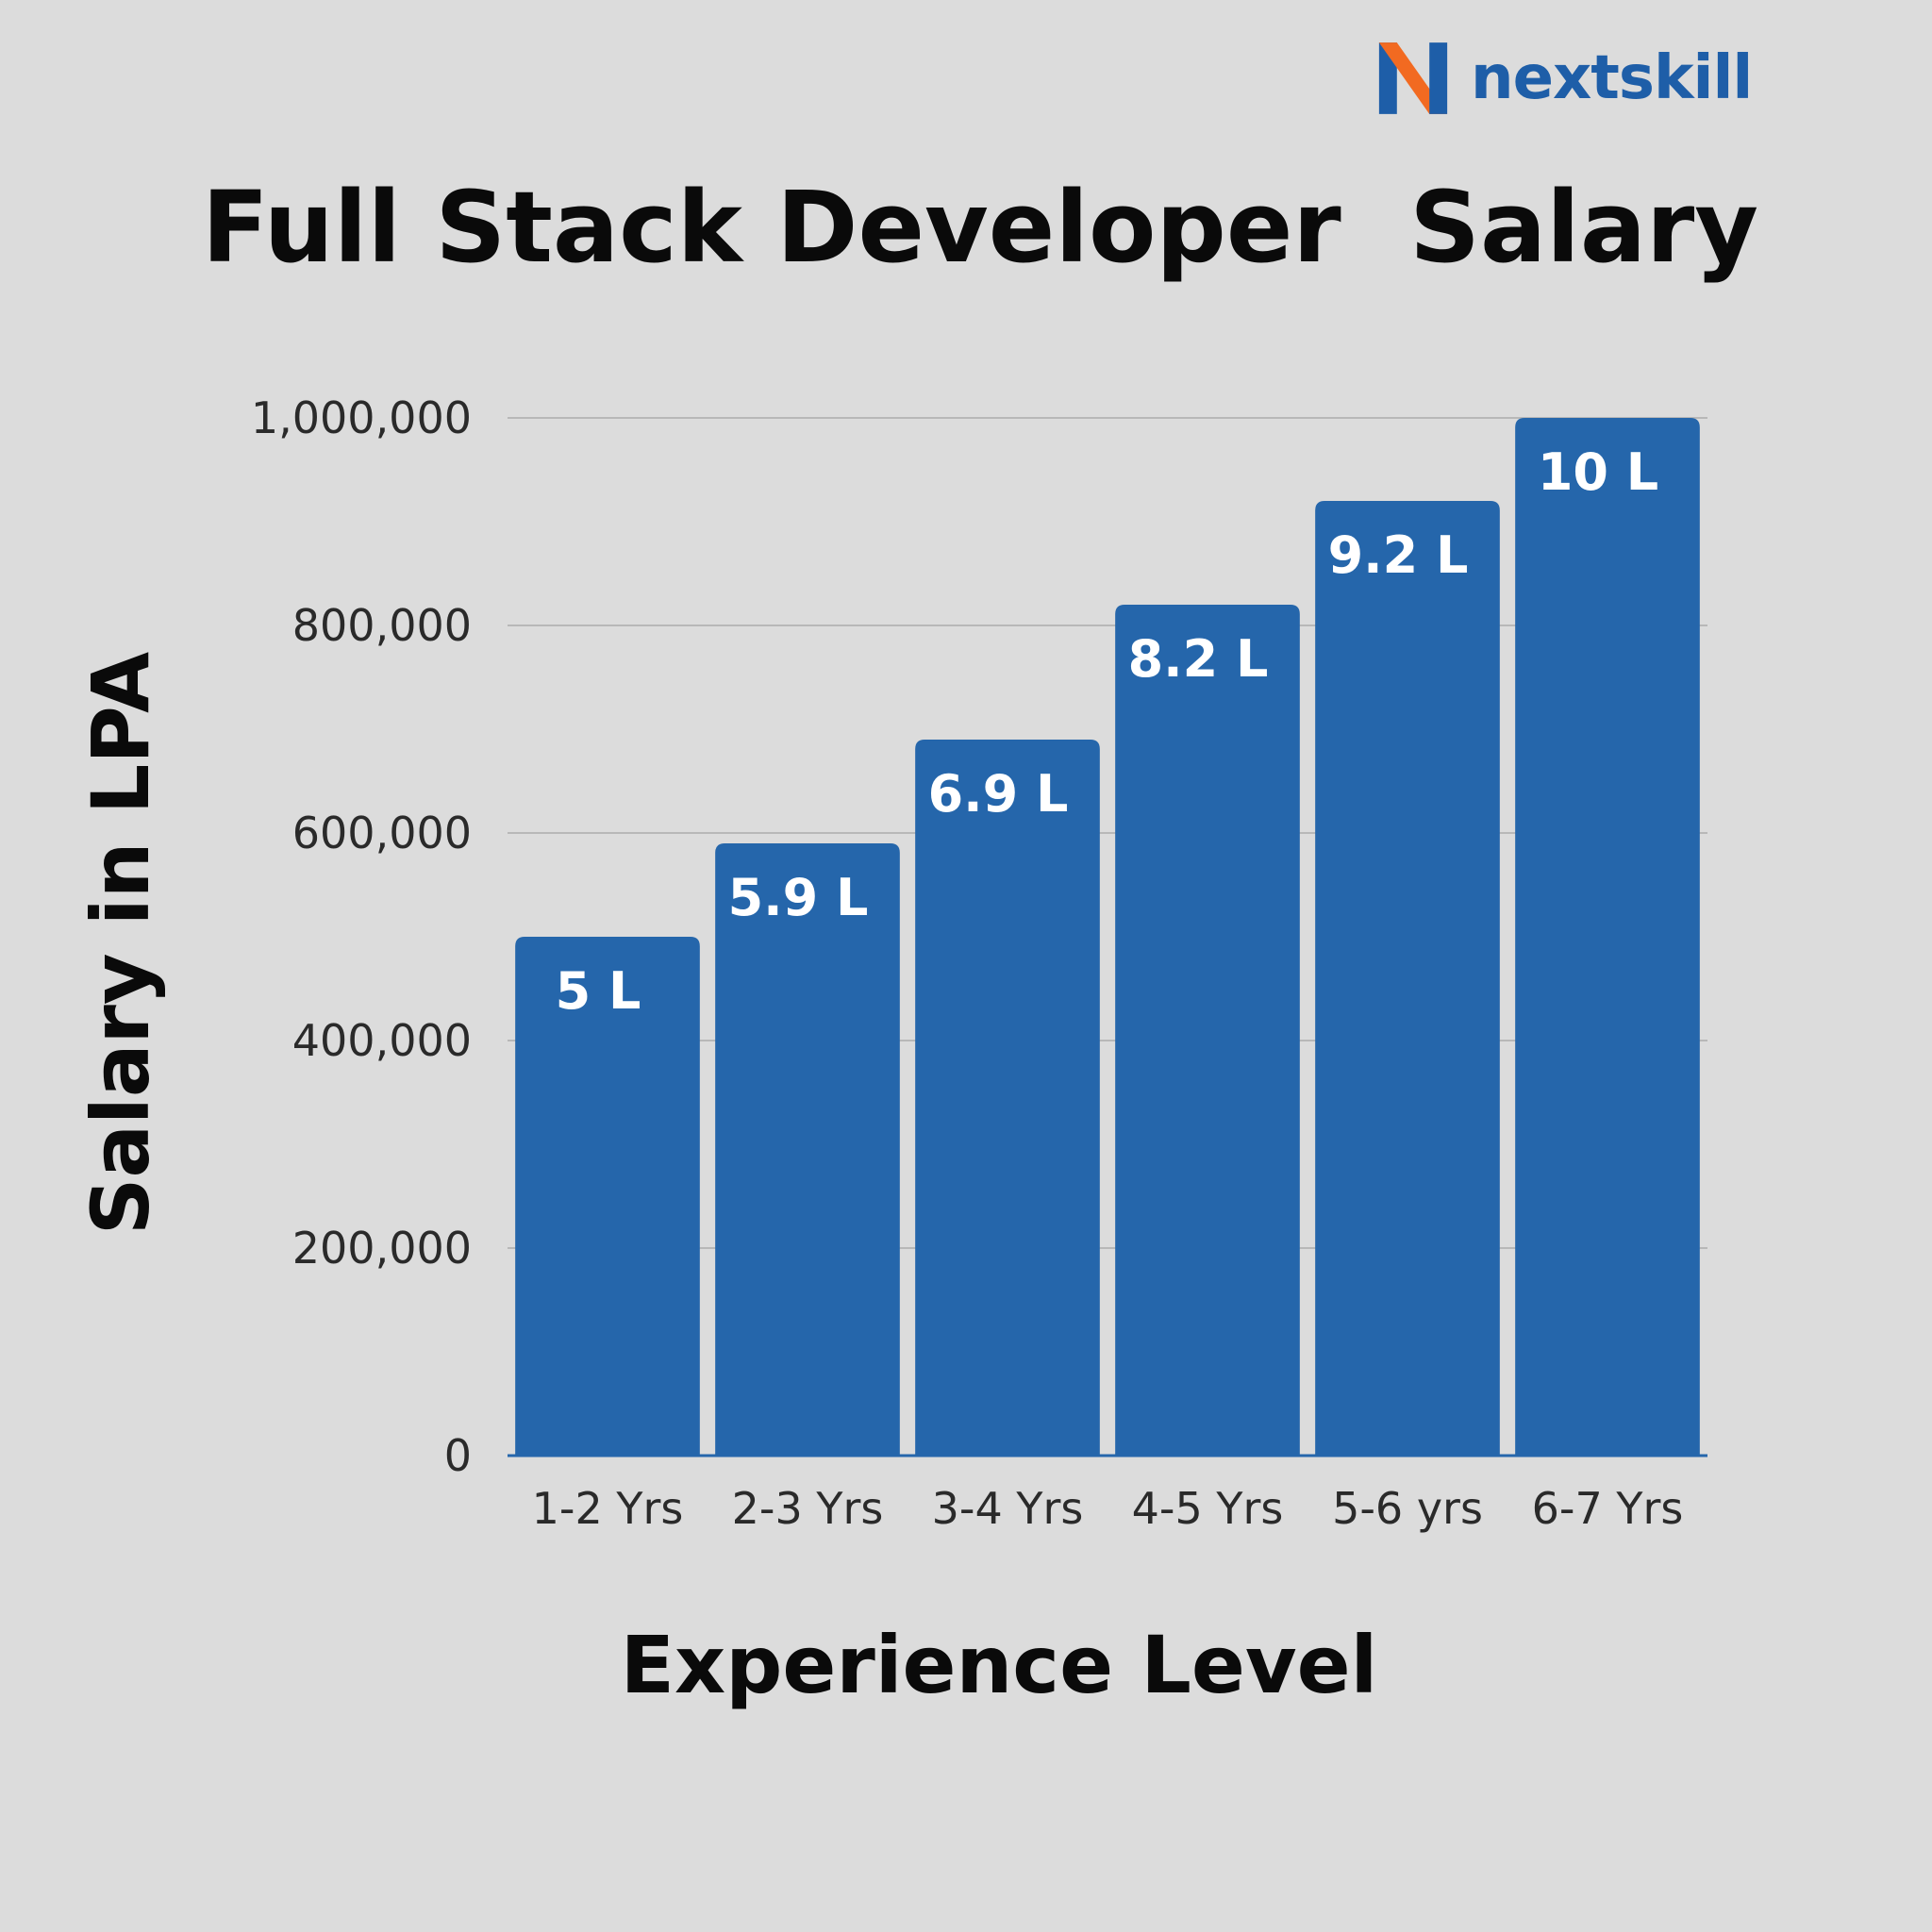  Describe the element at coordinates (382, 1040) in the screenshot. I see `y-tick-label: 400,000` at that location.